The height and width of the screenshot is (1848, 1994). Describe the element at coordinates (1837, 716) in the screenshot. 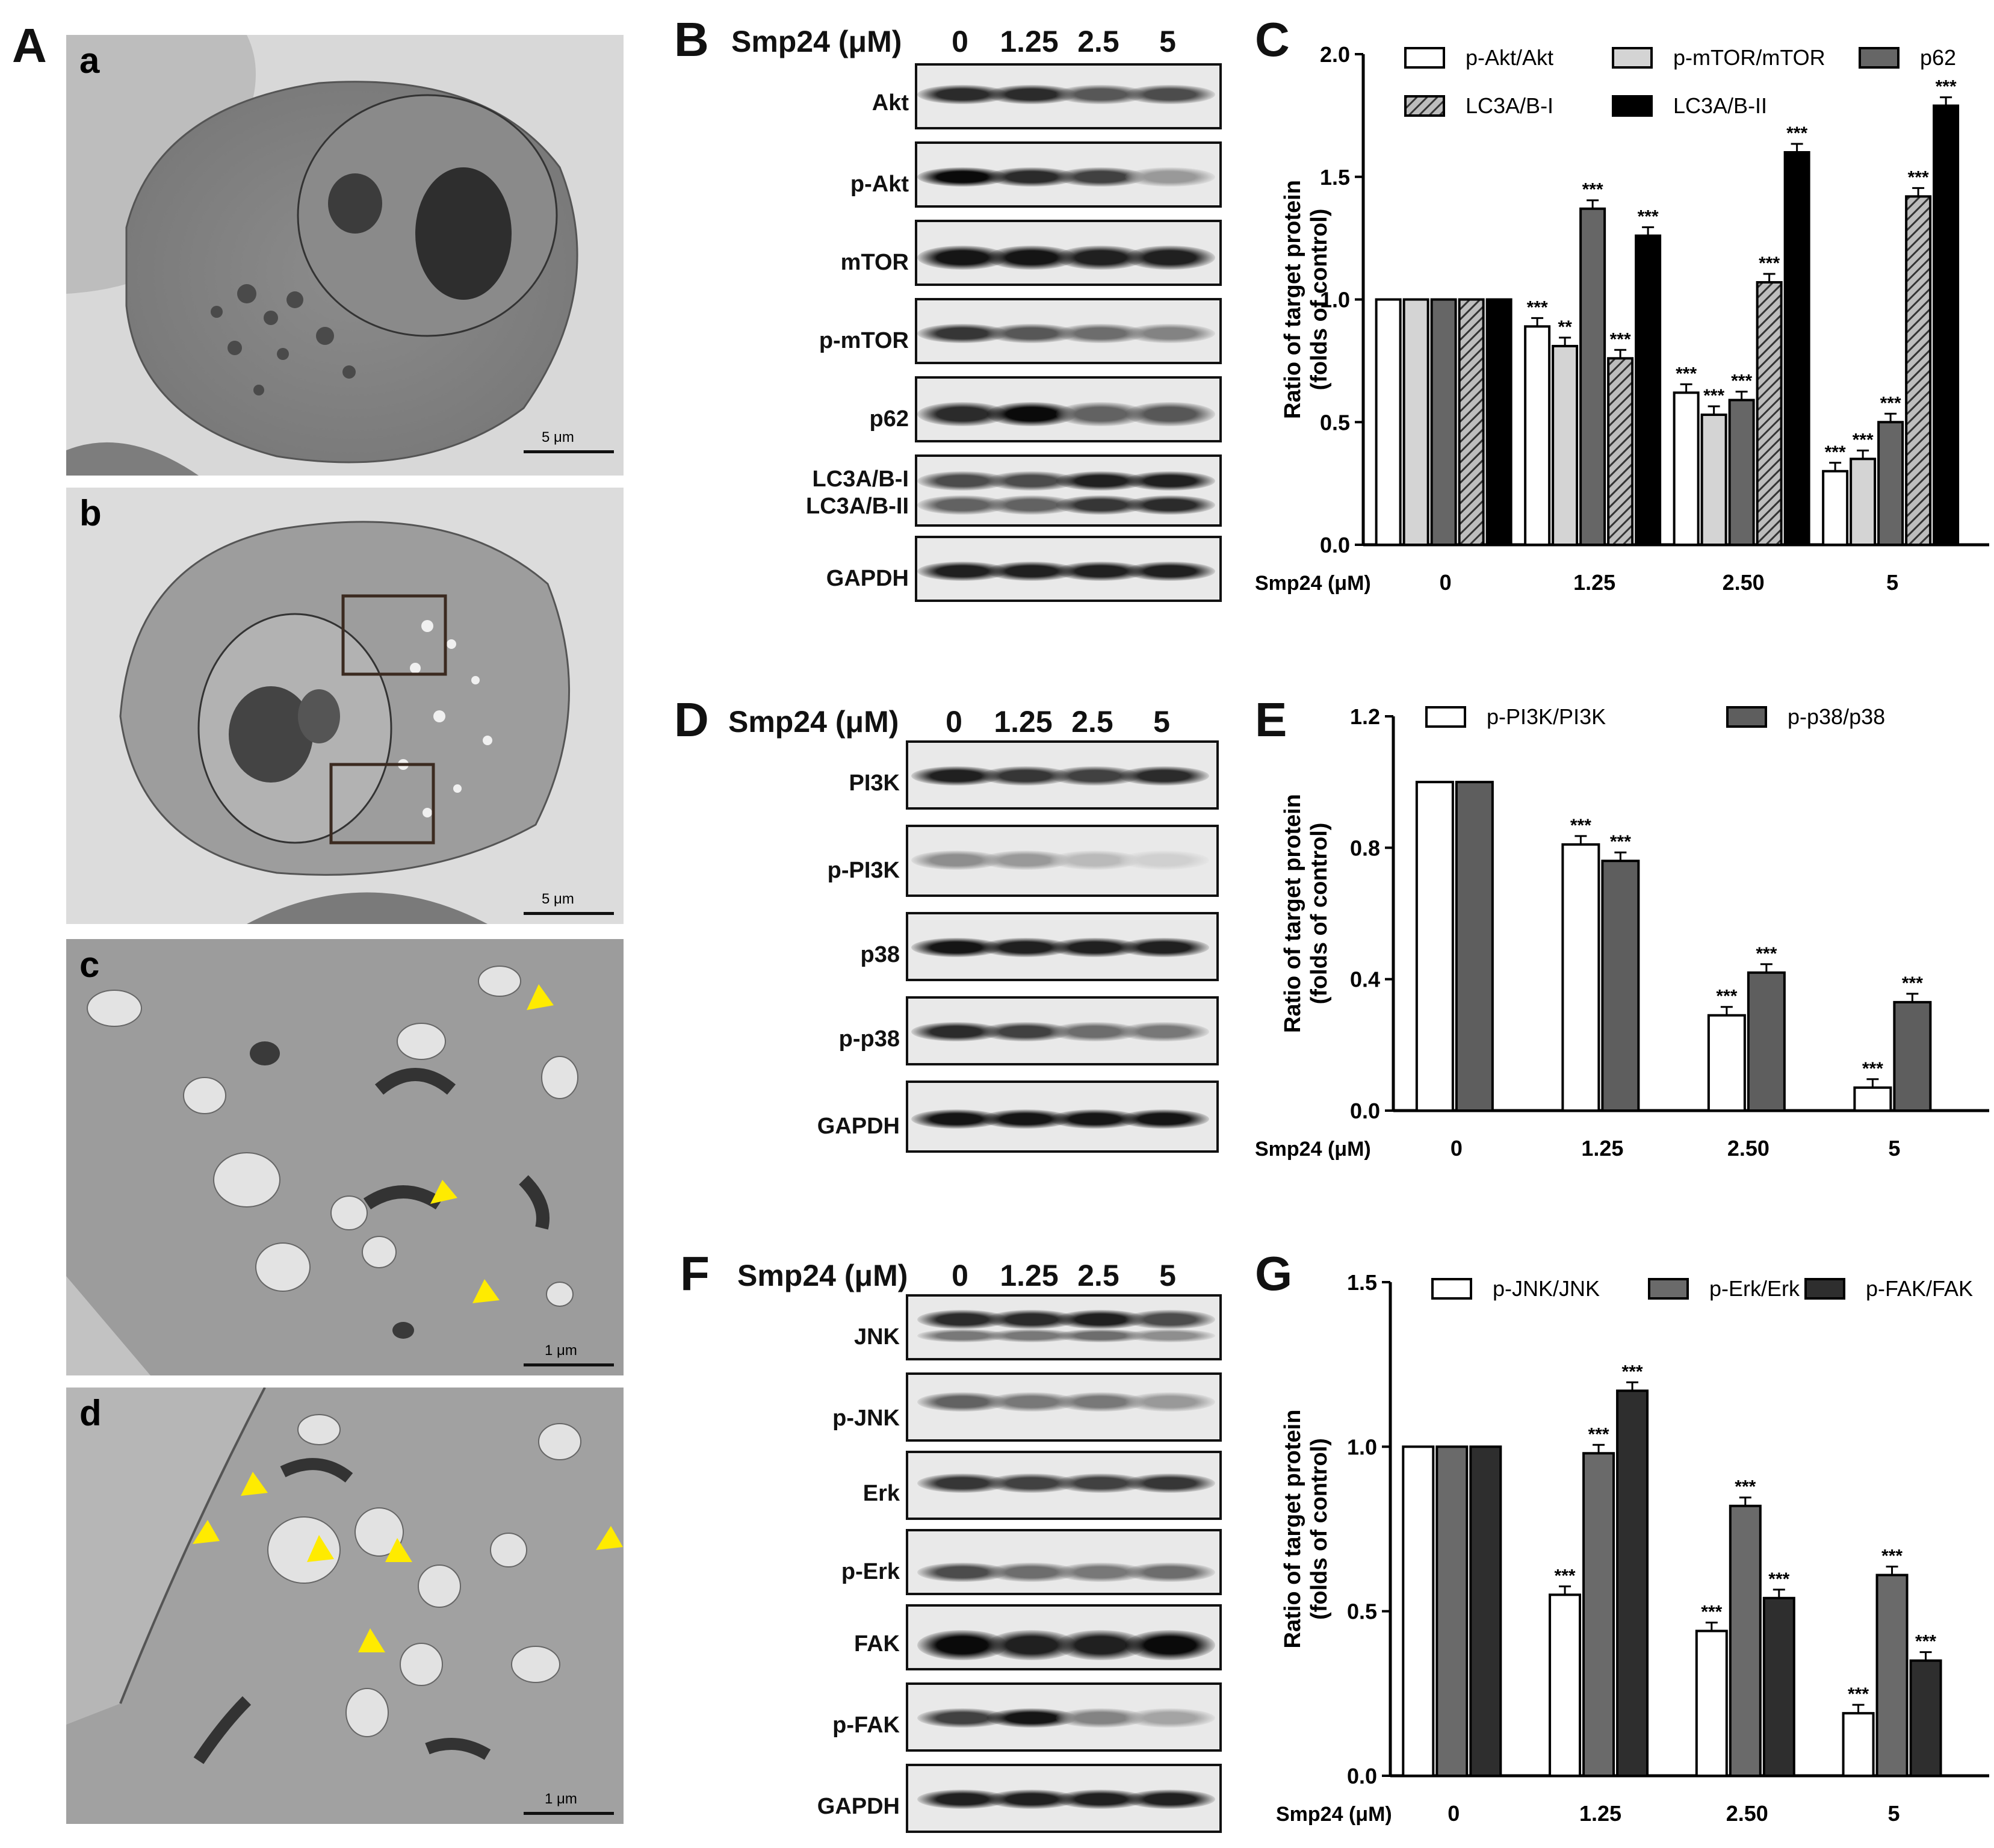

I see `legend-label: p-p38/p38` at that location.